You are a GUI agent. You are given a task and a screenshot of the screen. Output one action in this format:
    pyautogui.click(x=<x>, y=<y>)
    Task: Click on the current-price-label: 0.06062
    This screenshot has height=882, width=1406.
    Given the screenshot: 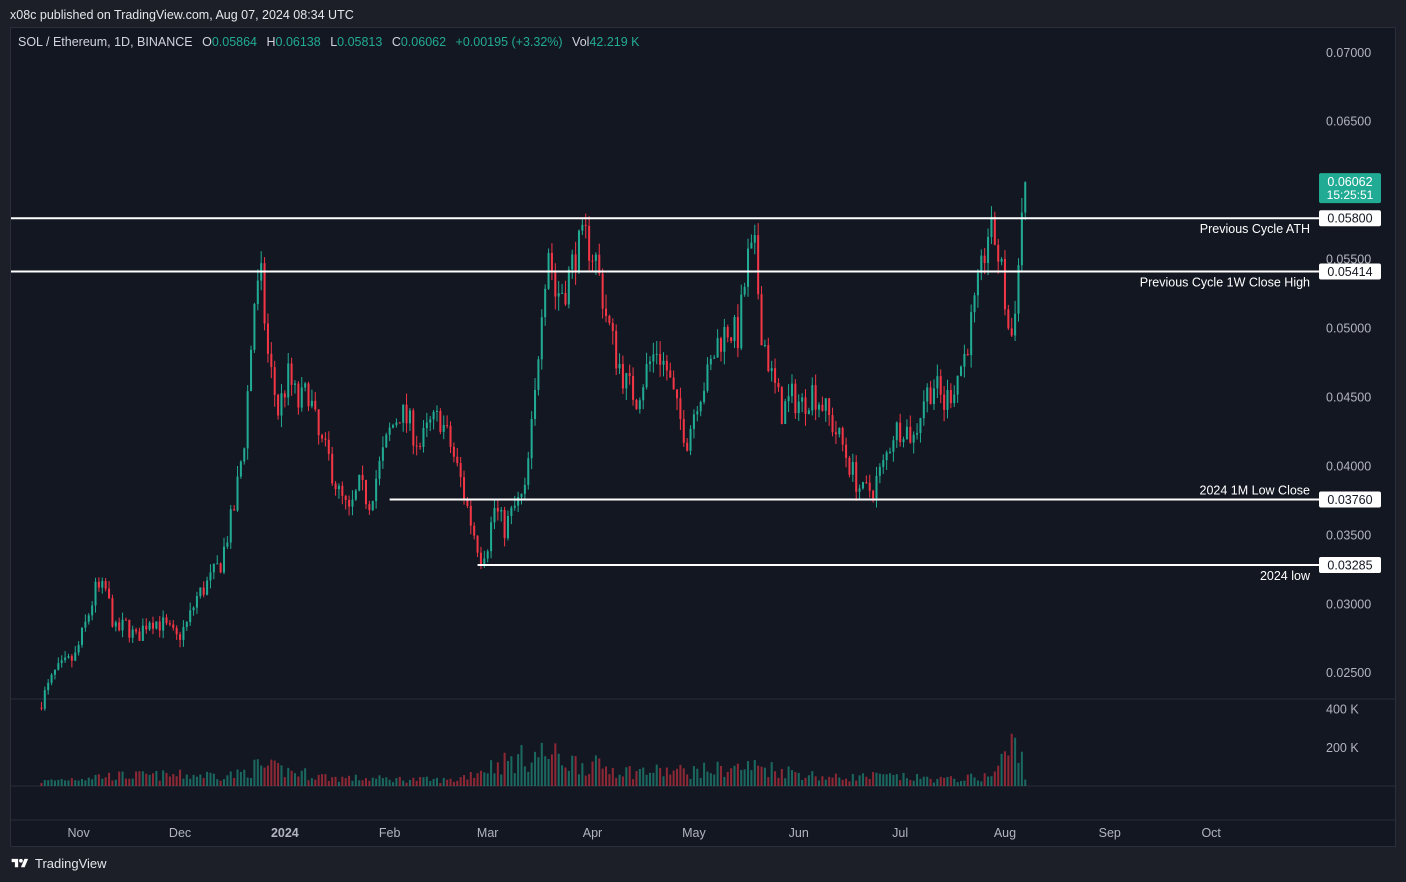 What is the action you would take?
    pyautogui.click(x=1349, y=182)
    